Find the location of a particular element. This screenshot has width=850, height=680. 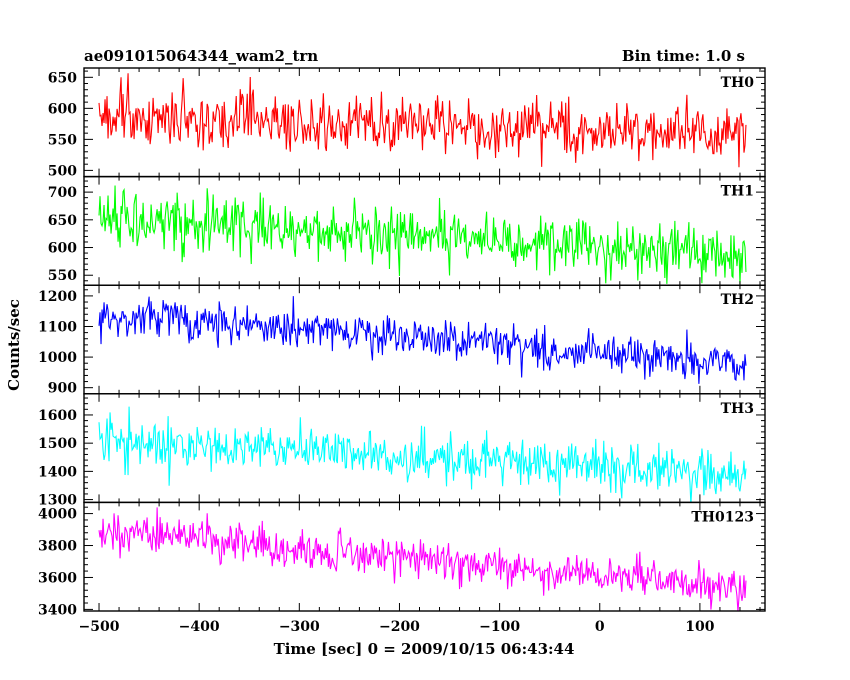

y-tick-label: 700 is located at coordinates (62, 193).